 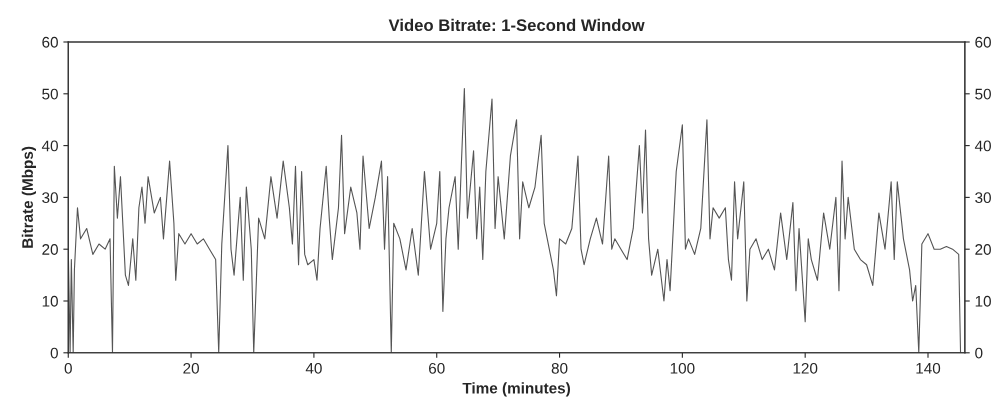 I want to click on x-axis-title: Time (minutes), so click(x=516, y=389).